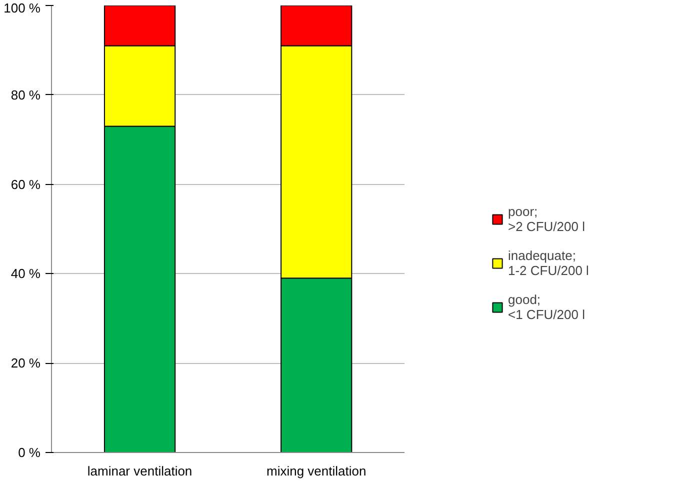  I want to click on y-tick-label: 60 %, so click(25, 184).